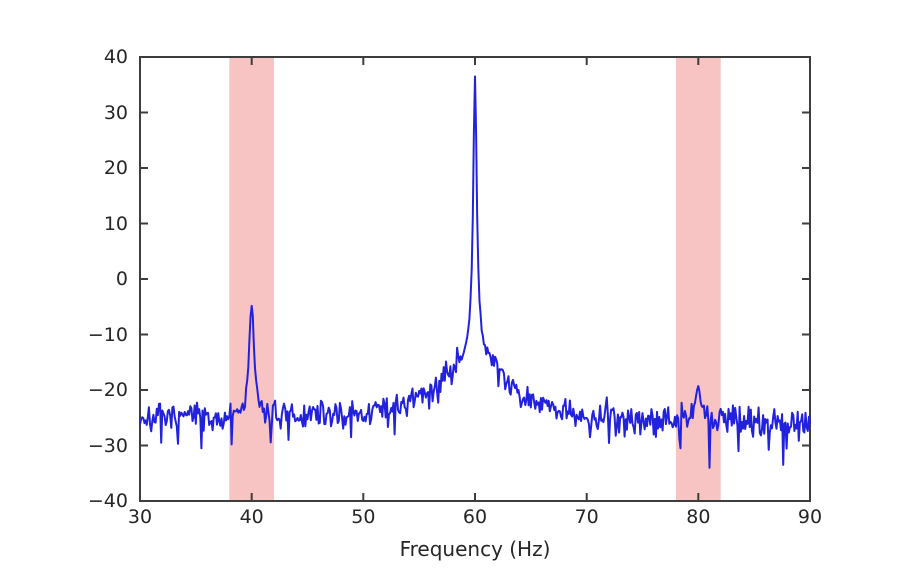  Describe the element at coordinates (107, 445) in the screenshot. I see `y-tick-label--30: −30` at that location.